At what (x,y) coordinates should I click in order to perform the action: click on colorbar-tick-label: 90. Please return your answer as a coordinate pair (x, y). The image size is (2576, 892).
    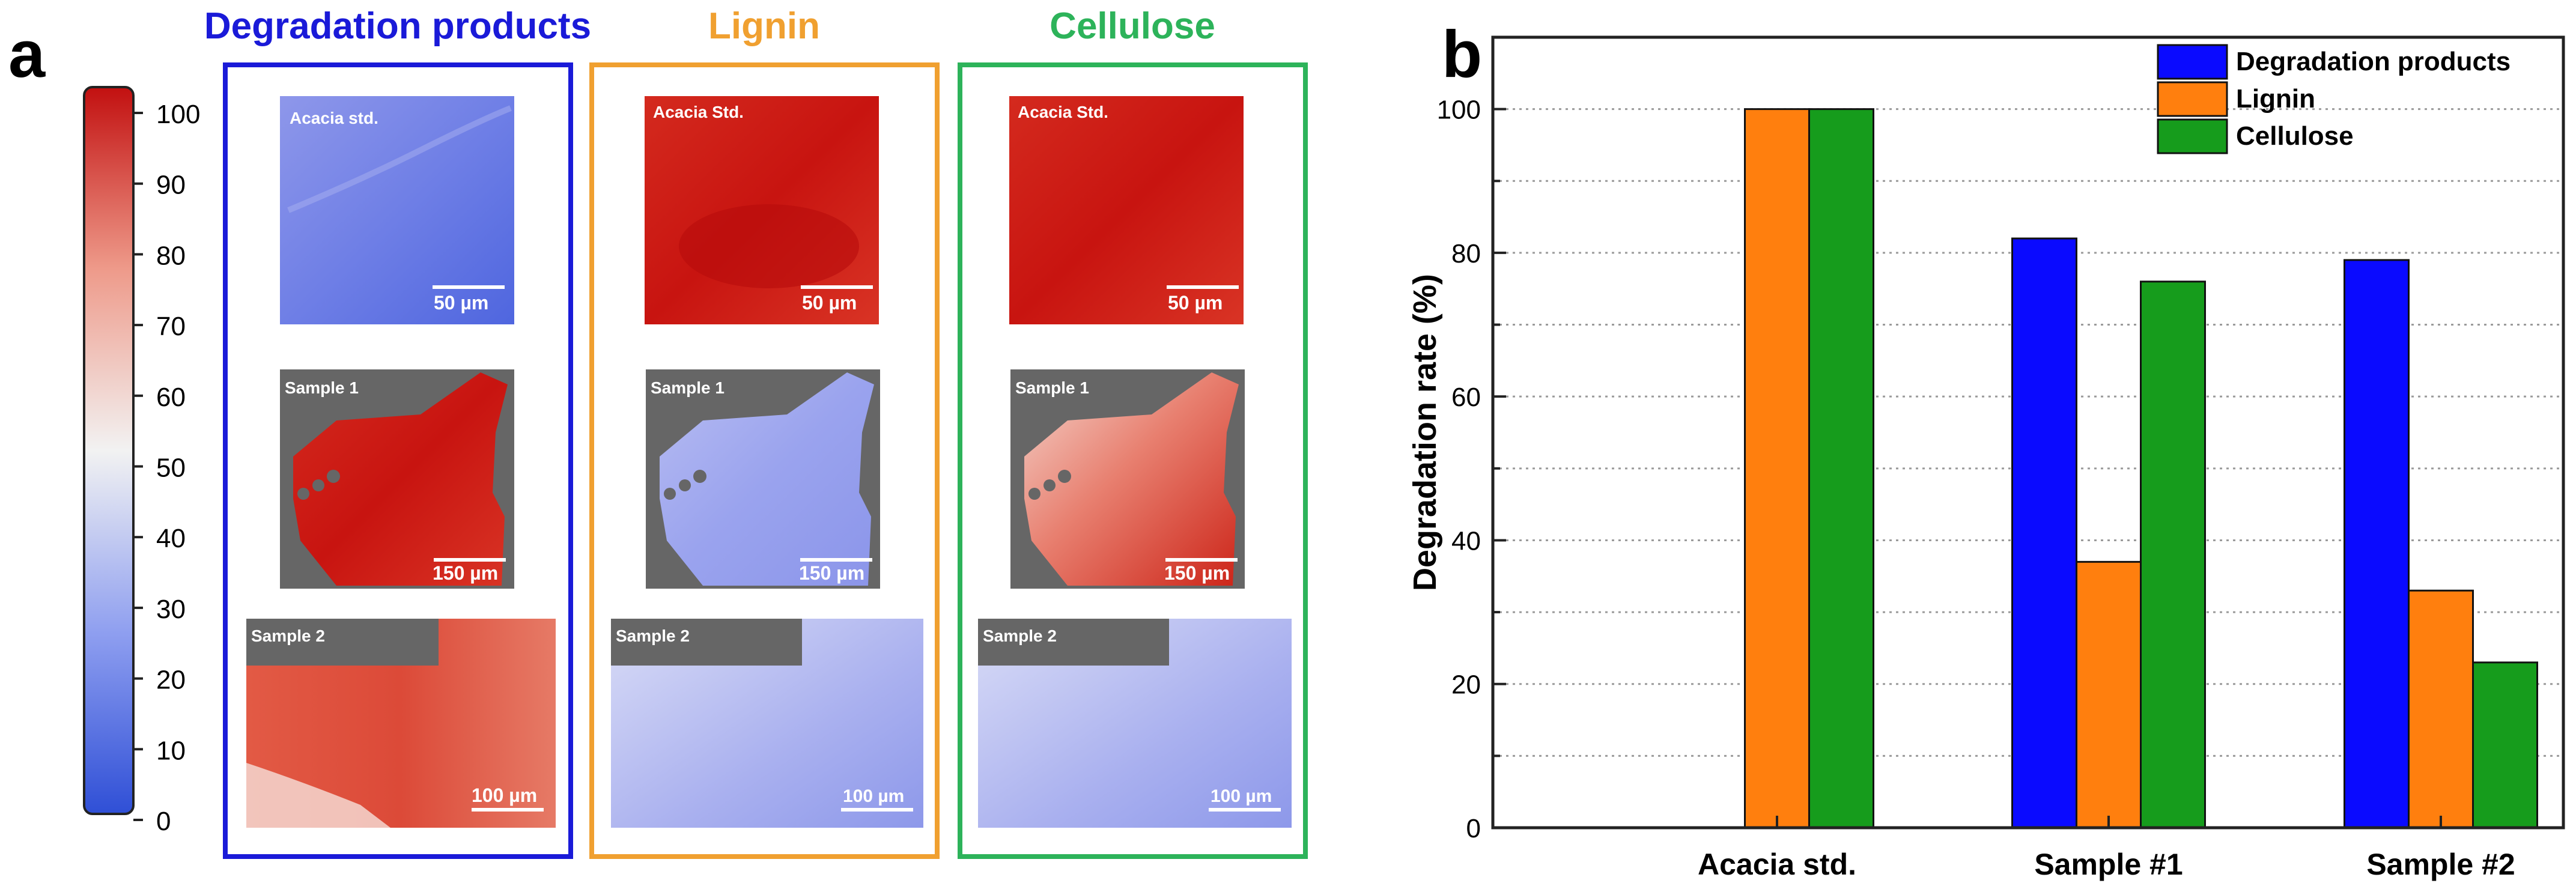
    Looking at the image, I should click on (171, 185).